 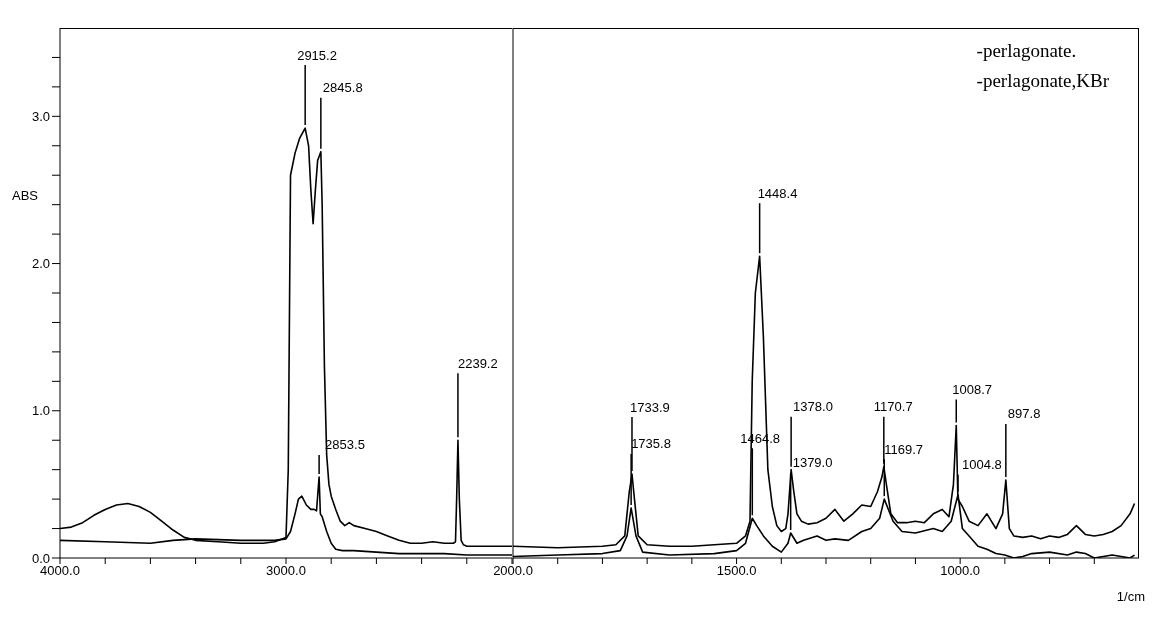 What do you see at coordinates (60, 571) in the screenshot?
I see `x-tick-label: 4000.0` at bounding box center [60, 571].